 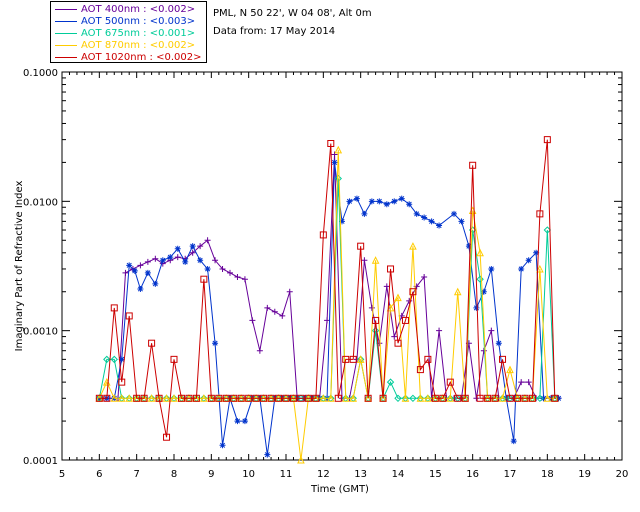 I want to click on x-tick-label: 15, so click(x=435, y=474).